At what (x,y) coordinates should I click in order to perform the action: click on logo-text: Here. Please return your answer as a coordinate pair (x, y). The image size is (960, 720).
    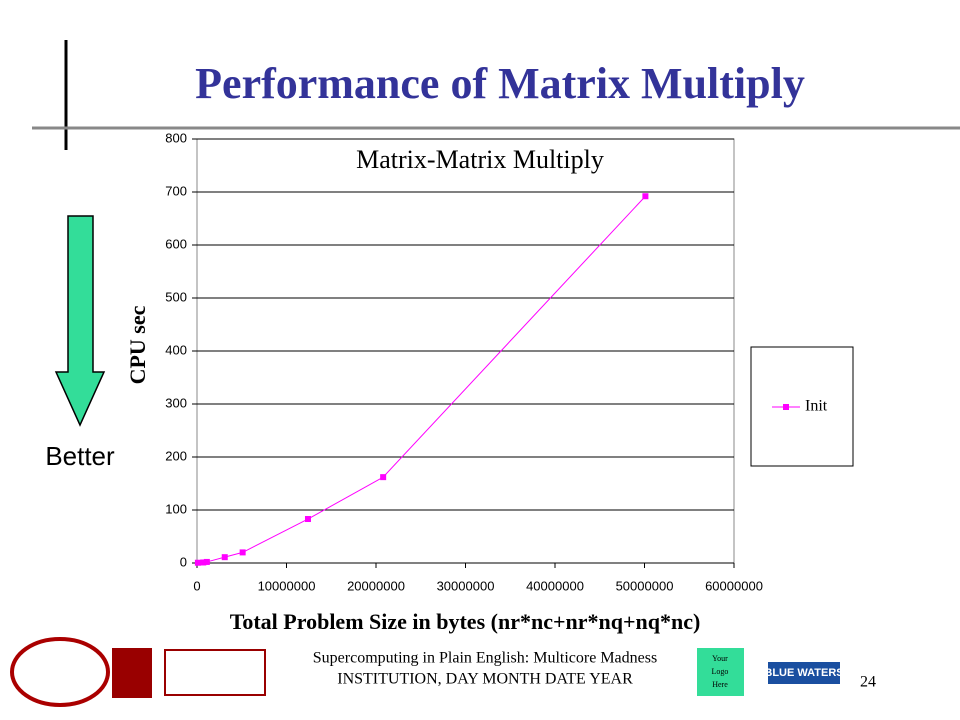
    Looking at the image, I should click on (720, 684).